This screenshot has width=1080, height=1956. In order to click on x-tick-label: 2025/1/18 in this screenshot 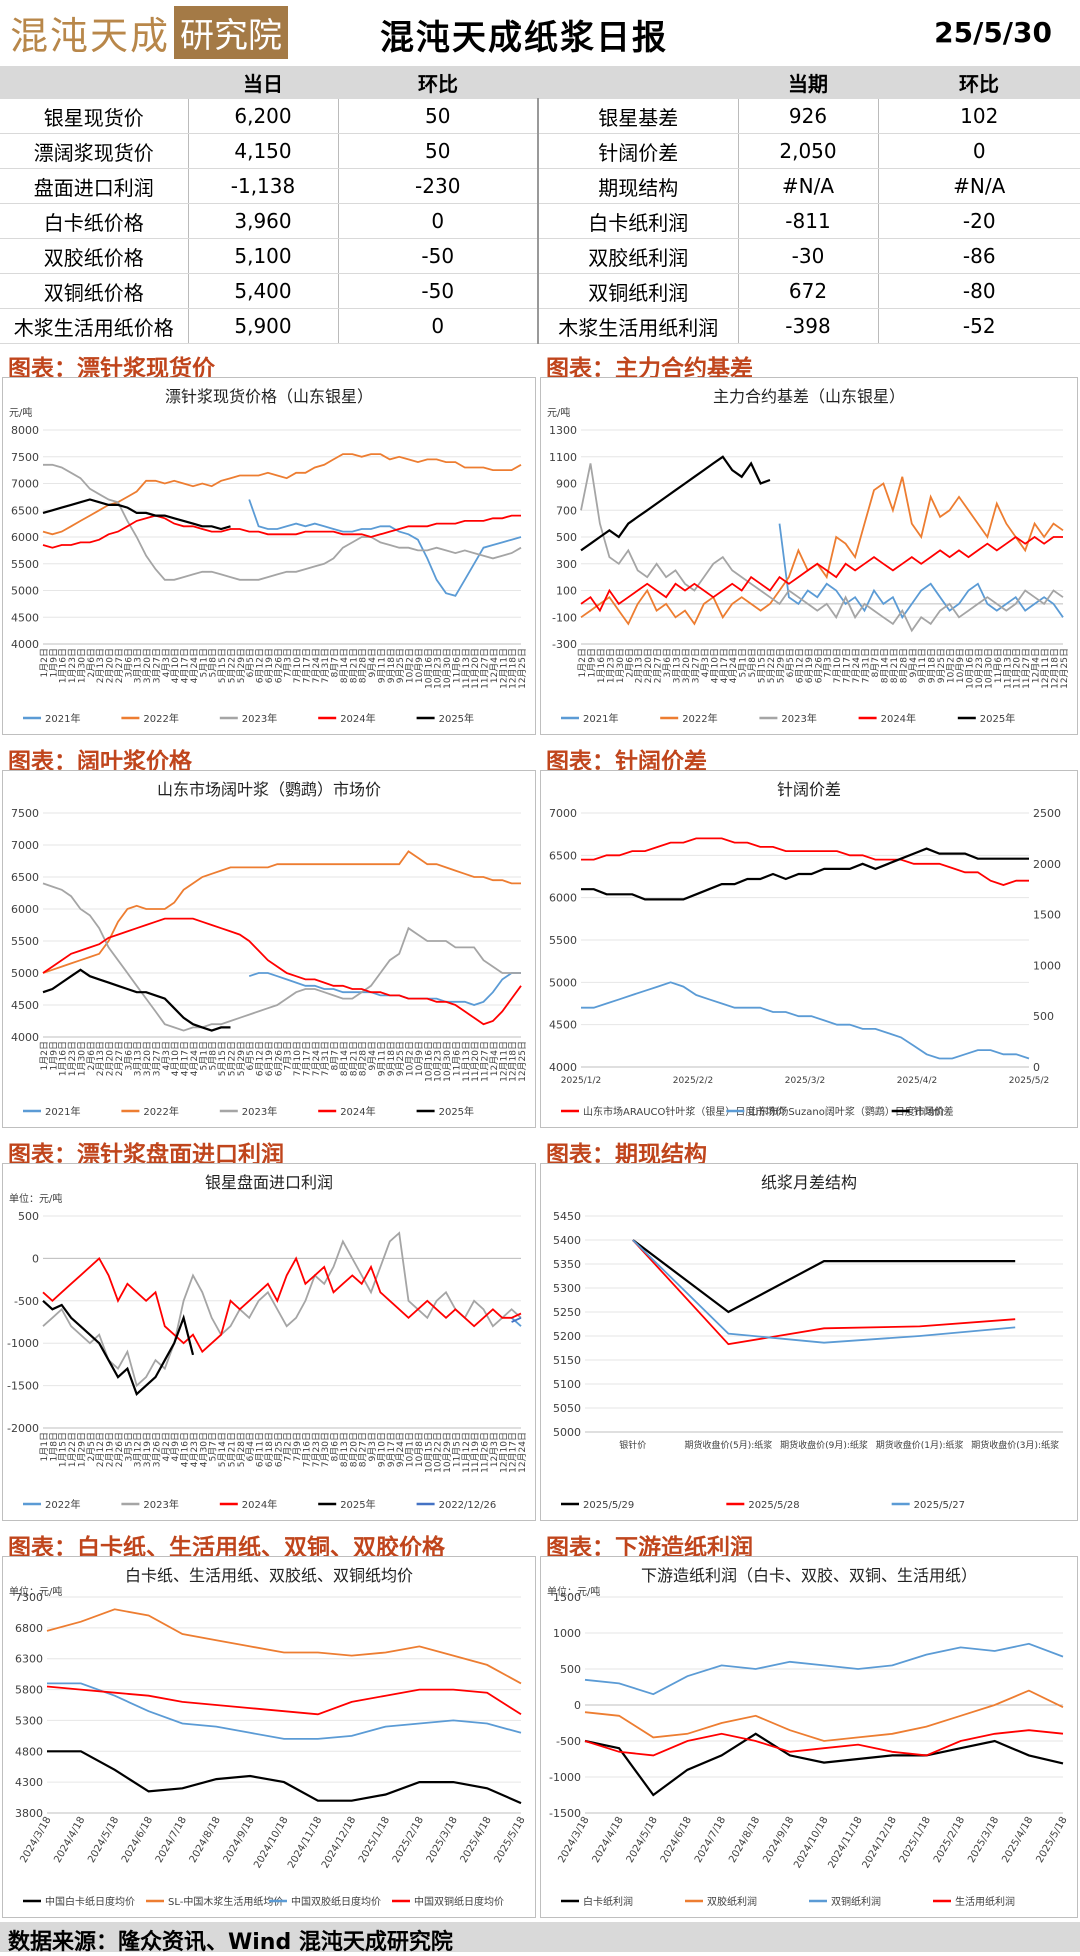, I will do `click(374, 1840)`.